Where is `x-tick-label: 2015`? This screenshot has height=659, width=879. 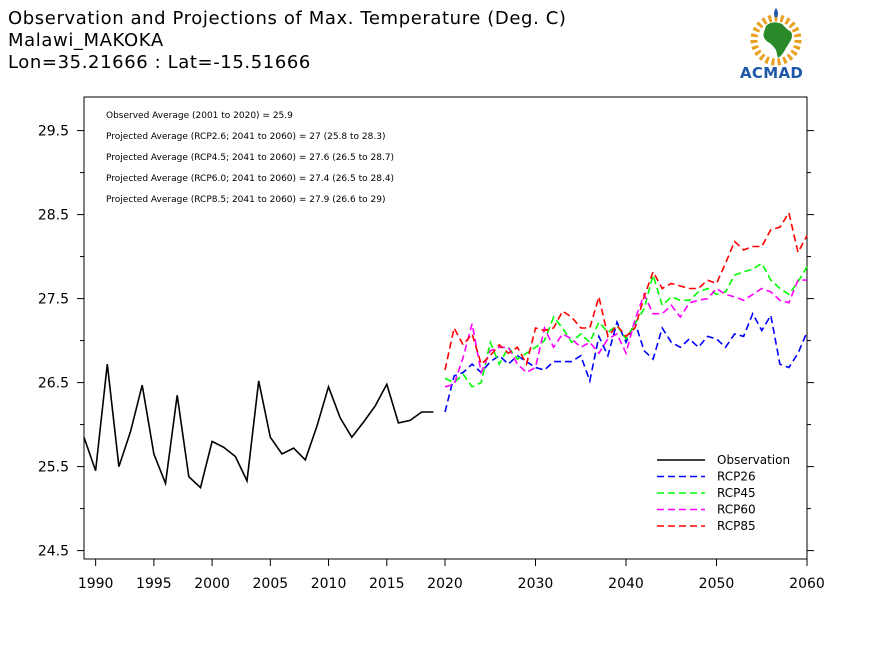
x-tick-label: 2015 is located at coordinates (387, 584).